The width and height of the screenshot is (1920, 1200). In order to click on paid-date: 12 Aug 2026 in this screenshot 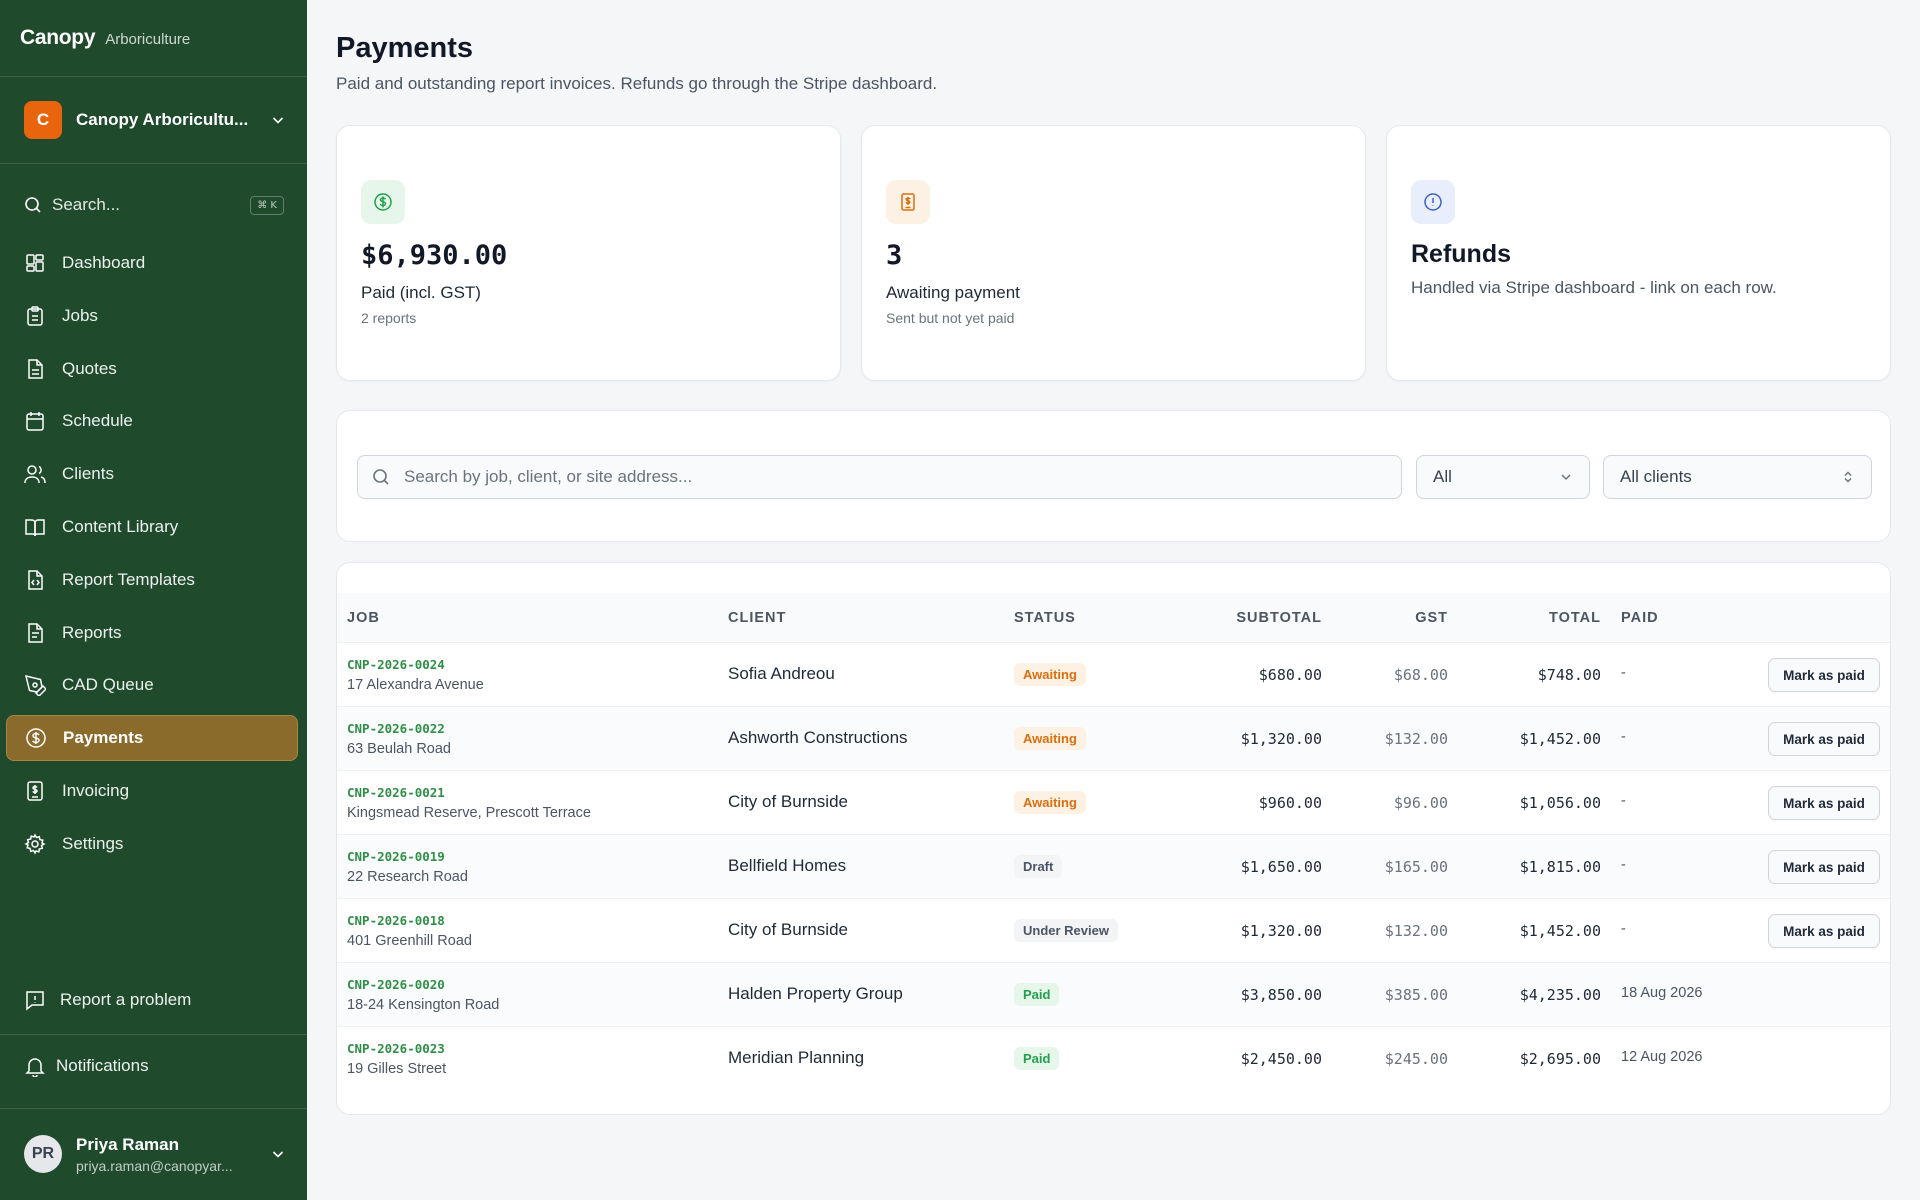, I will do `click(1662, 1057)`.